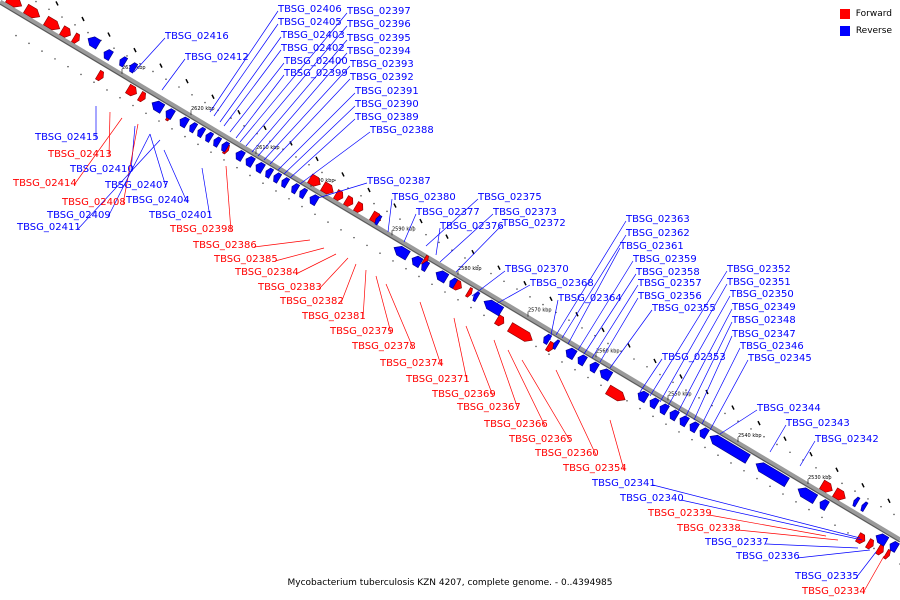  Describe the element at coordinates (820, 478) in the screenshot. I see `scale-label: 2530 kbp` at that location.